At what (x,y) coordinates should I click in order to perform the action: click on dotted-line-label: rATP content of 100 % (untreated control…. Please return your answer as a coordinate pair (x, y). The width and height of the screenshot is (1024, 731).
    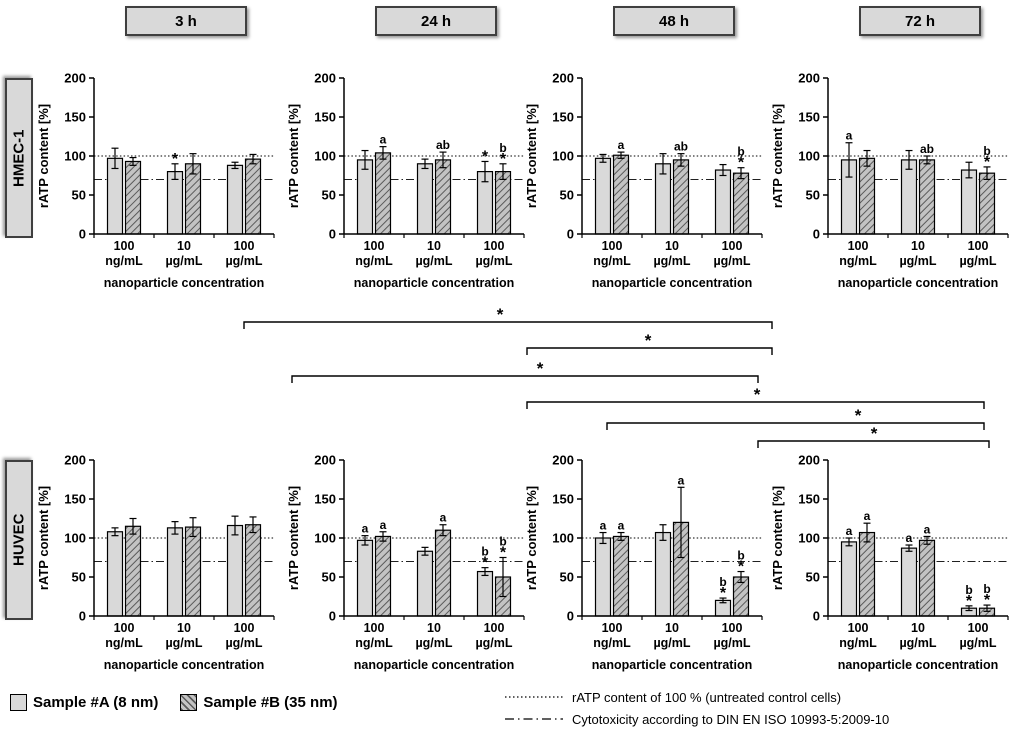
    Looking at the image, I should click on (707, 697).